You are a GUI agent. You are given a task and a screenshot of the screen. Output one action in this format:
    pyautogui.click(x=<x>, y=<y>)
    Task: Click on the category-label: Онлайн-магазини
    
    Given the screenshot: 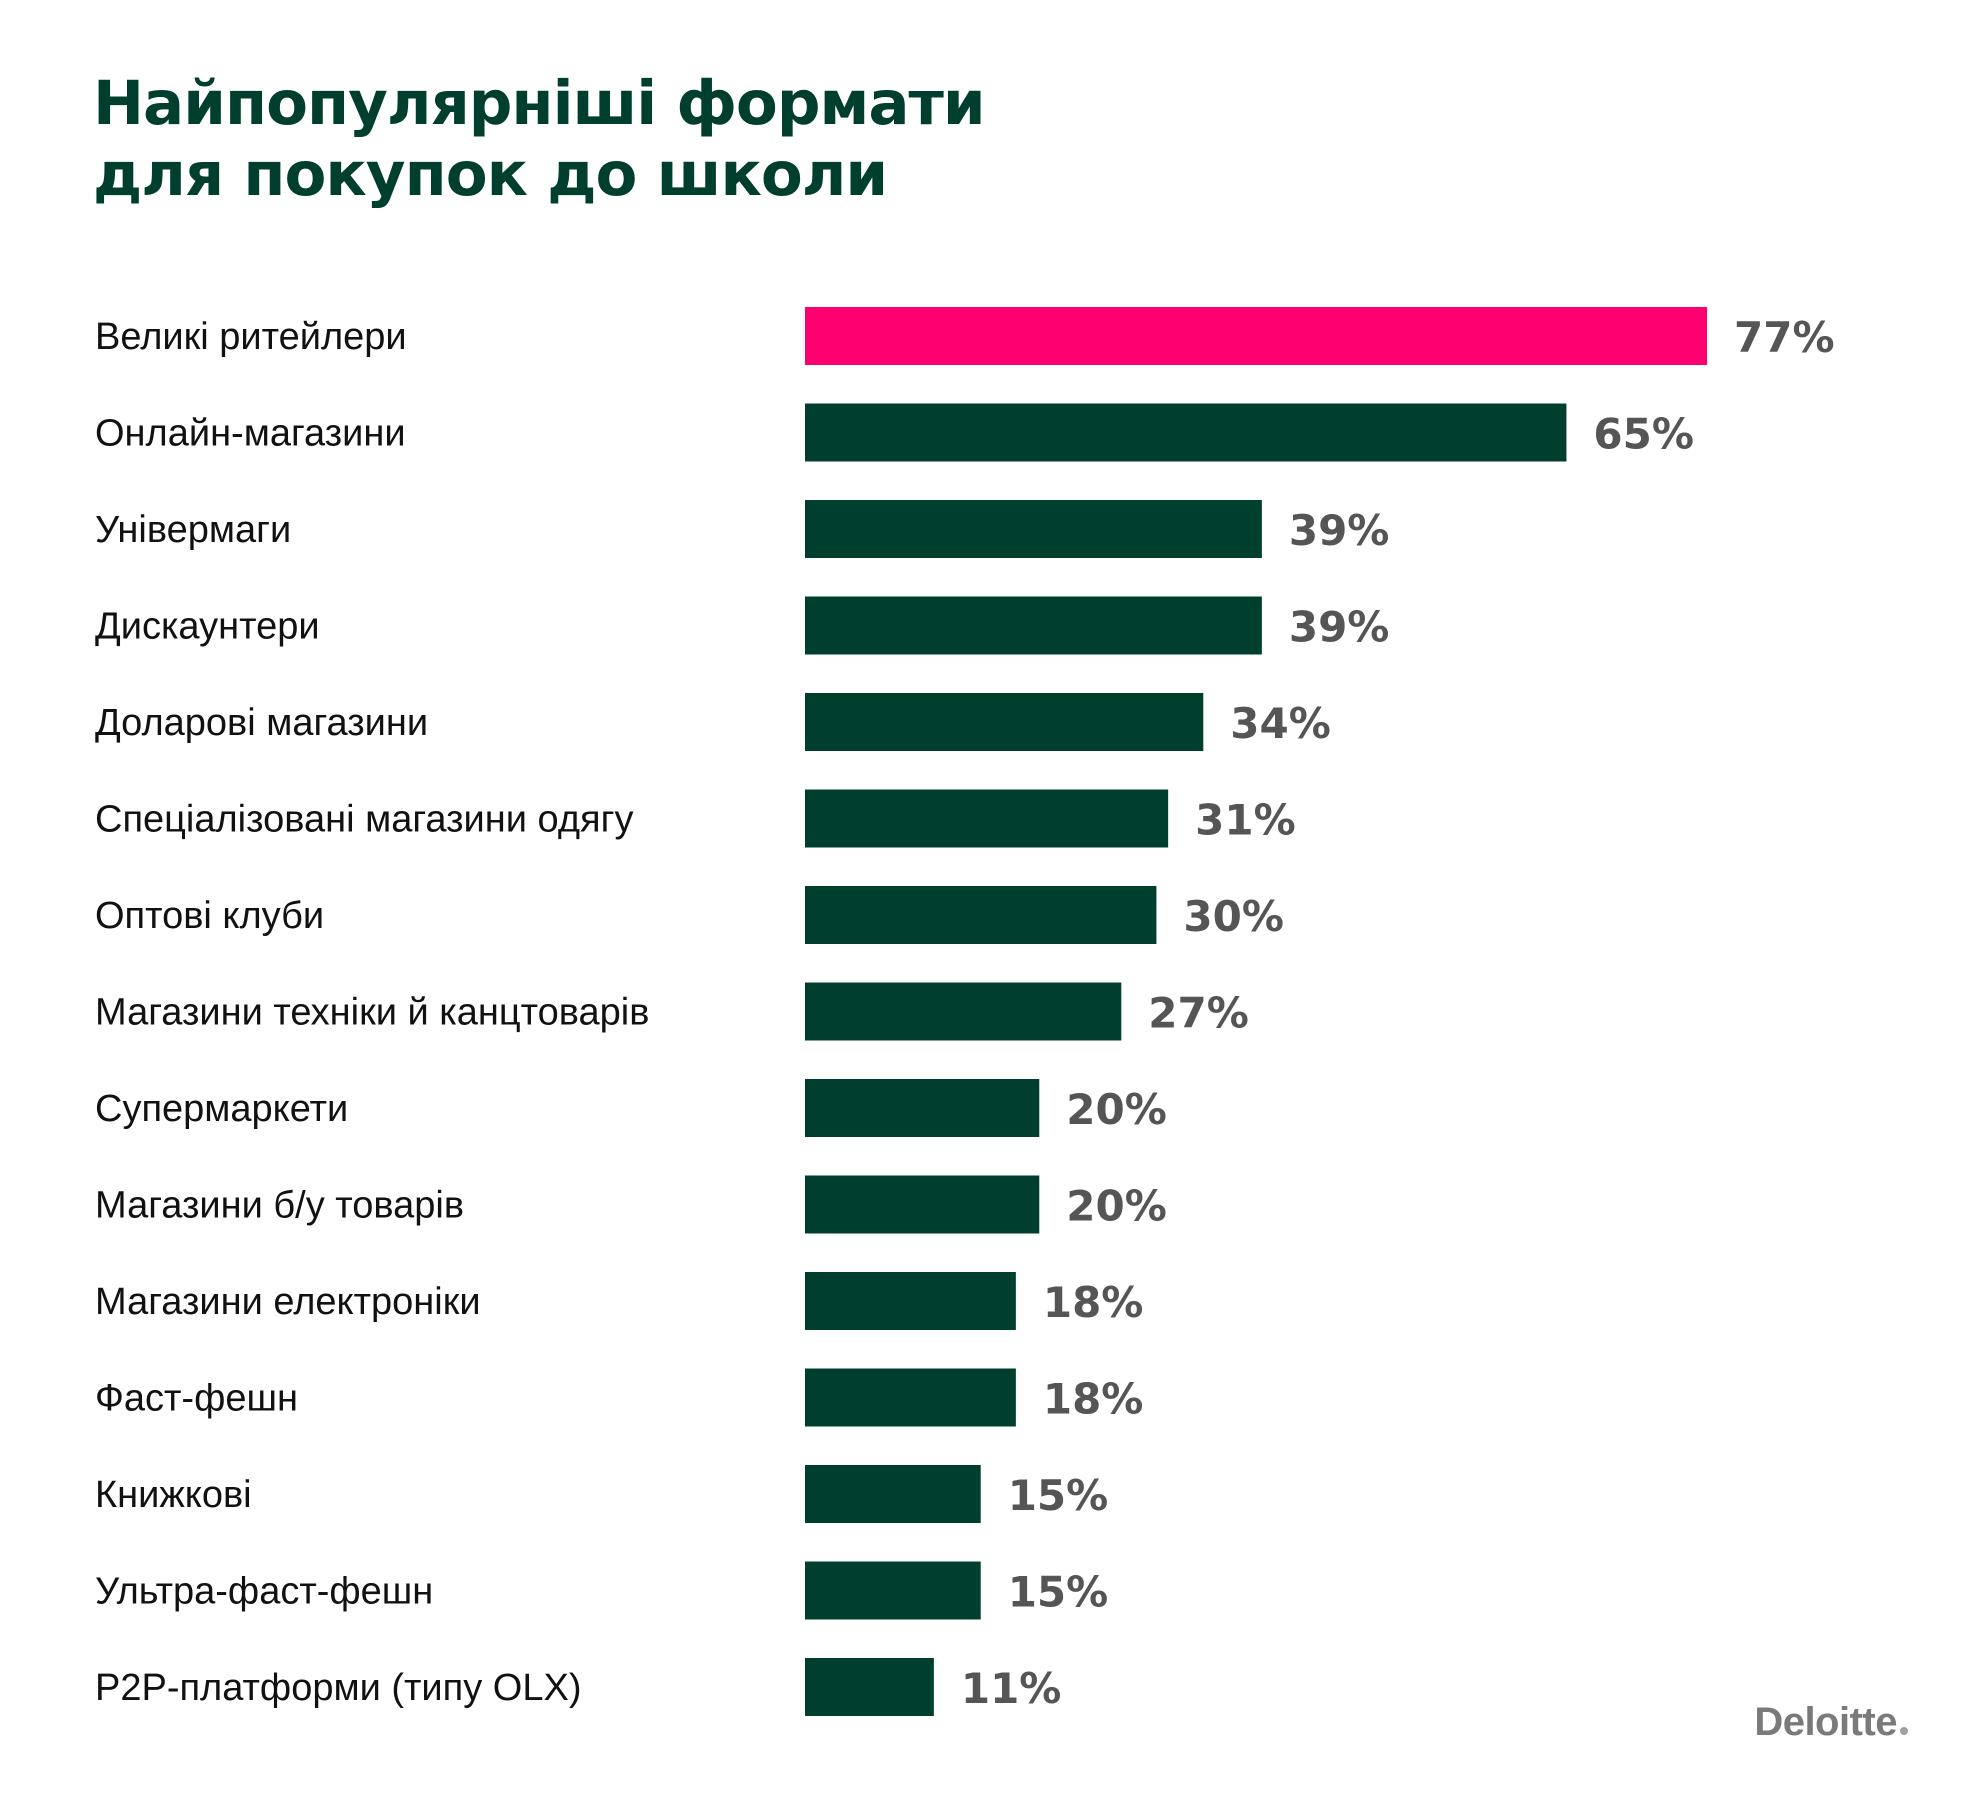 What is the action you would take?
    pyautogui.click(x=250, y=434)
    